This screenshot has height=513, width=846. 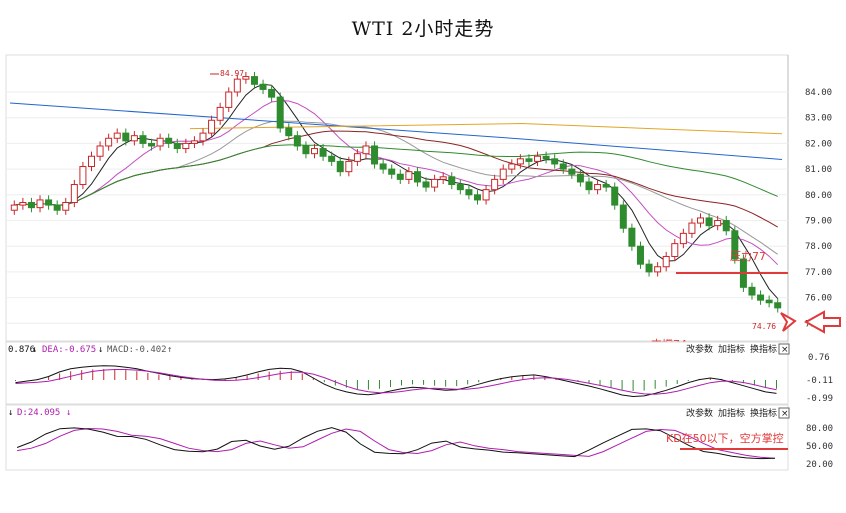 I want to click on kd-params-button: 改参数, so click(x=699, y=413).